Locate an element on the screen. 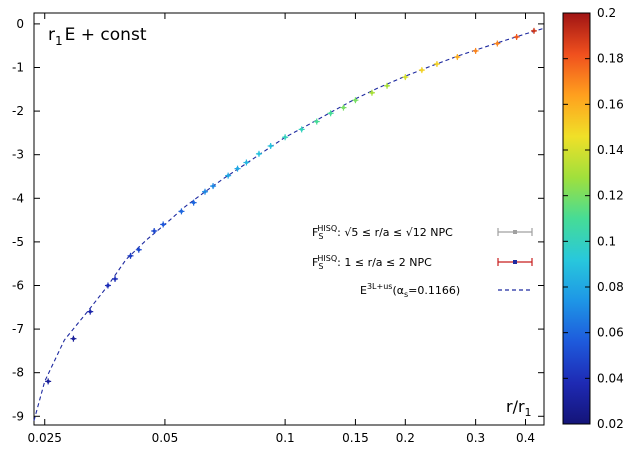  colorbar-tick-label: 0.18 is located at coordinates (610, 59).